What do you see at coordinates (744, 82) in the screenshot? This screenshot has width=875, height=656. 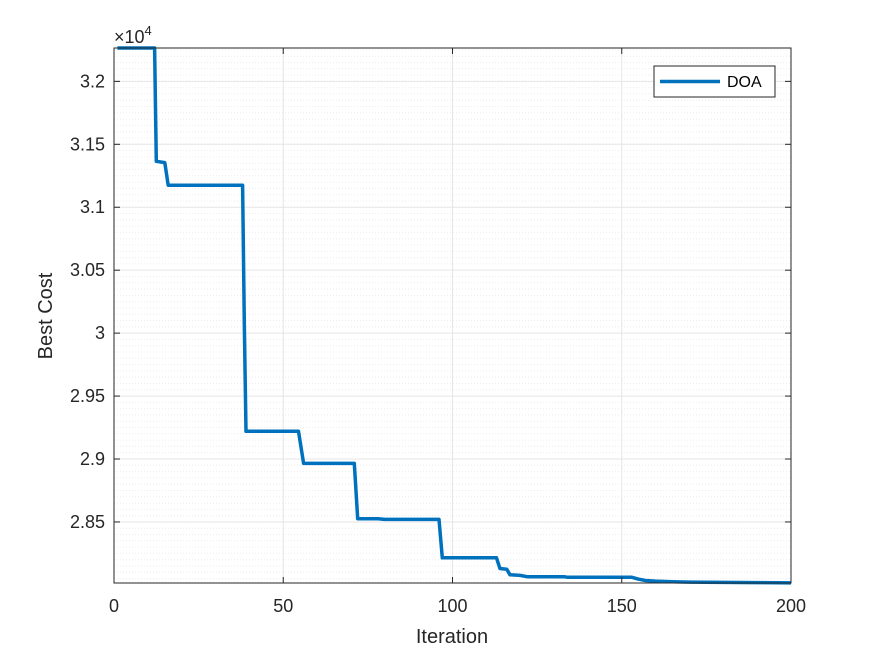 I see `legend-label-doa: DOA` at bounding box center [744, 82].